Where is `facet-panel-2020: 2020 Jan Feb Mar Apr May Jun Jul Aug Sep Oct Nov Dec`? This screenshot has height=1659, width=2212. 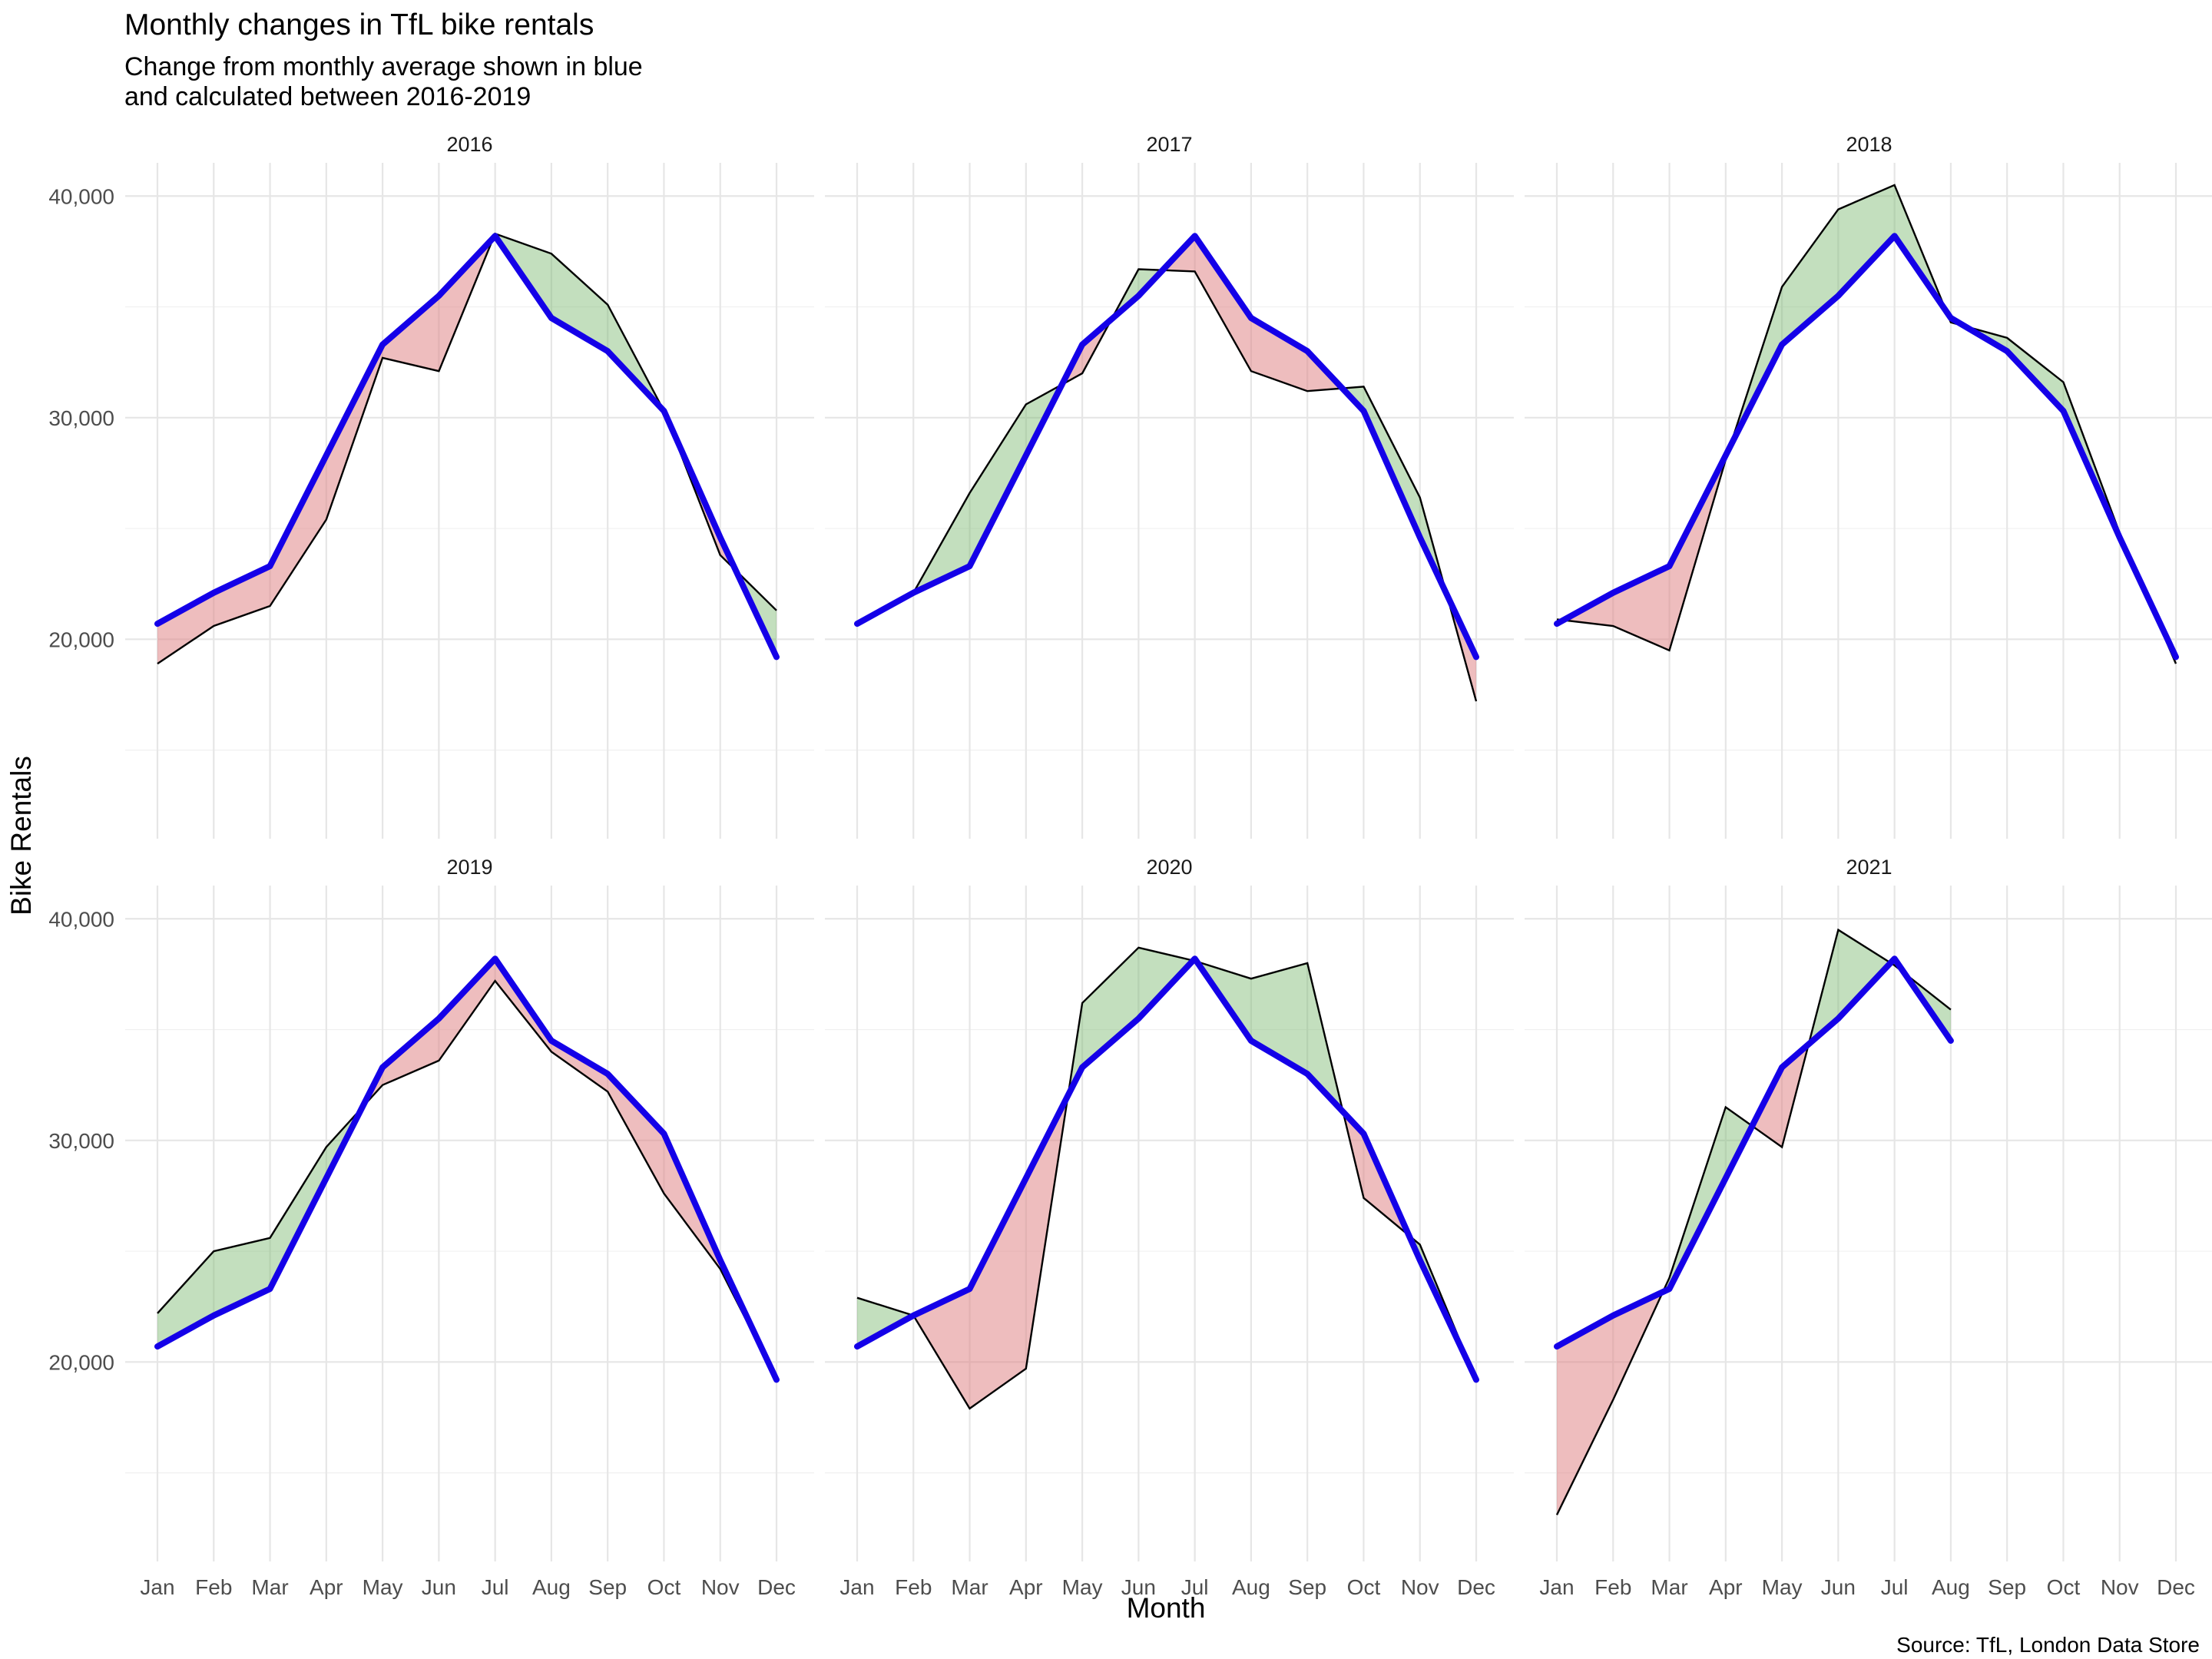 facet-panel-2020: 2020 Jan Feb Mar Apr May Jun Jul Aug Sep Oct Nov Dec is located at coordinates (1170, 1228).